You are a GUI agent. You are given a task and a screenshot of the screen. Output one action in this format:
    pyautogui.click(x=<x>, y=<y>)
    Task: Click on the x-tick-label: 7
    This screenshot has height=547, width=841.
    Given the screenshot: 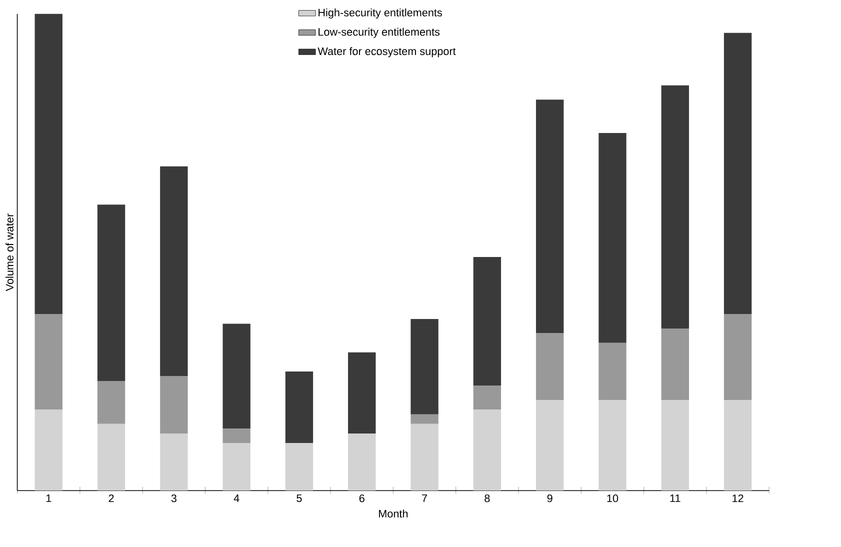 What is the action you would take?
    pyautogui.click(x=425, y=498)
    